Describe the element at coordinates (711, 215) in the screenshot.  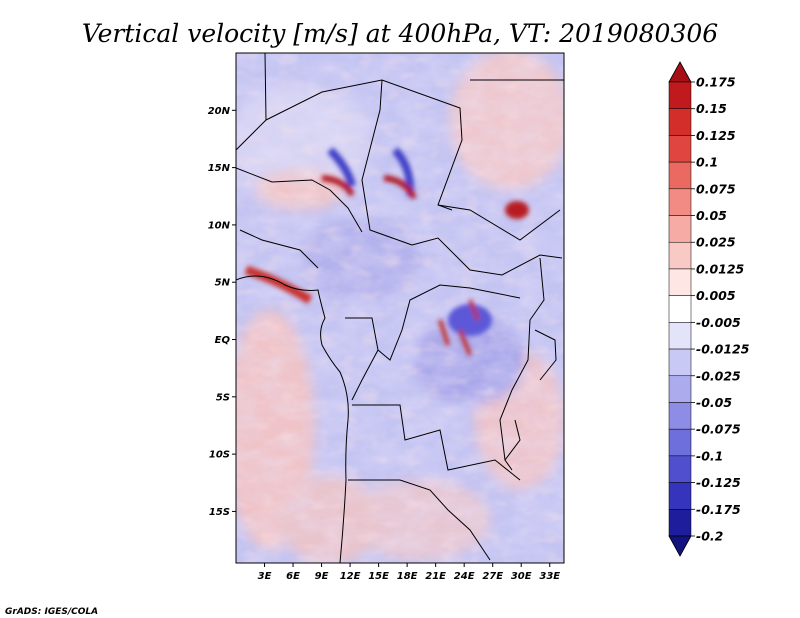
I see `colorbar-label: 0.05` at that location.